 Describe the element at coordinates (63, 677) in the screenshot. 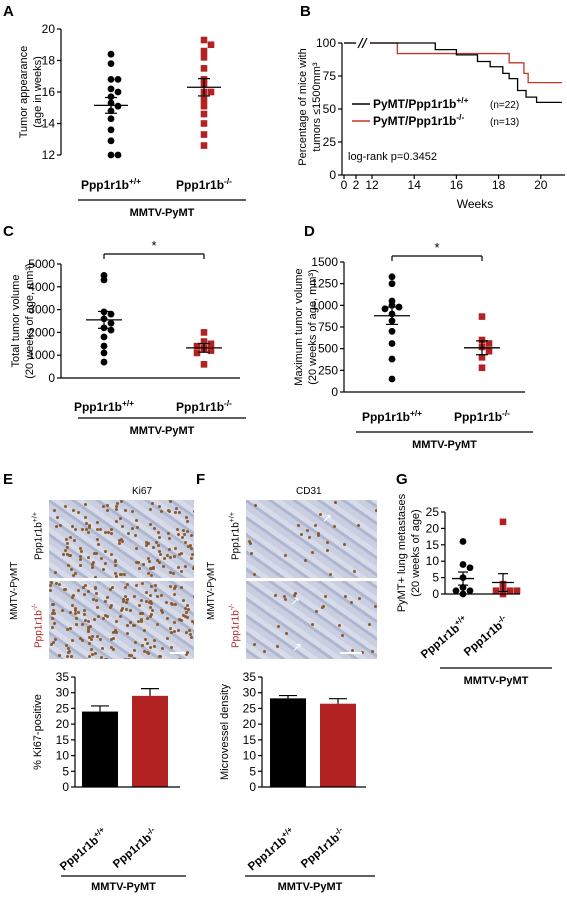

I see `panel-E-y-tick-label: 35` at that location.